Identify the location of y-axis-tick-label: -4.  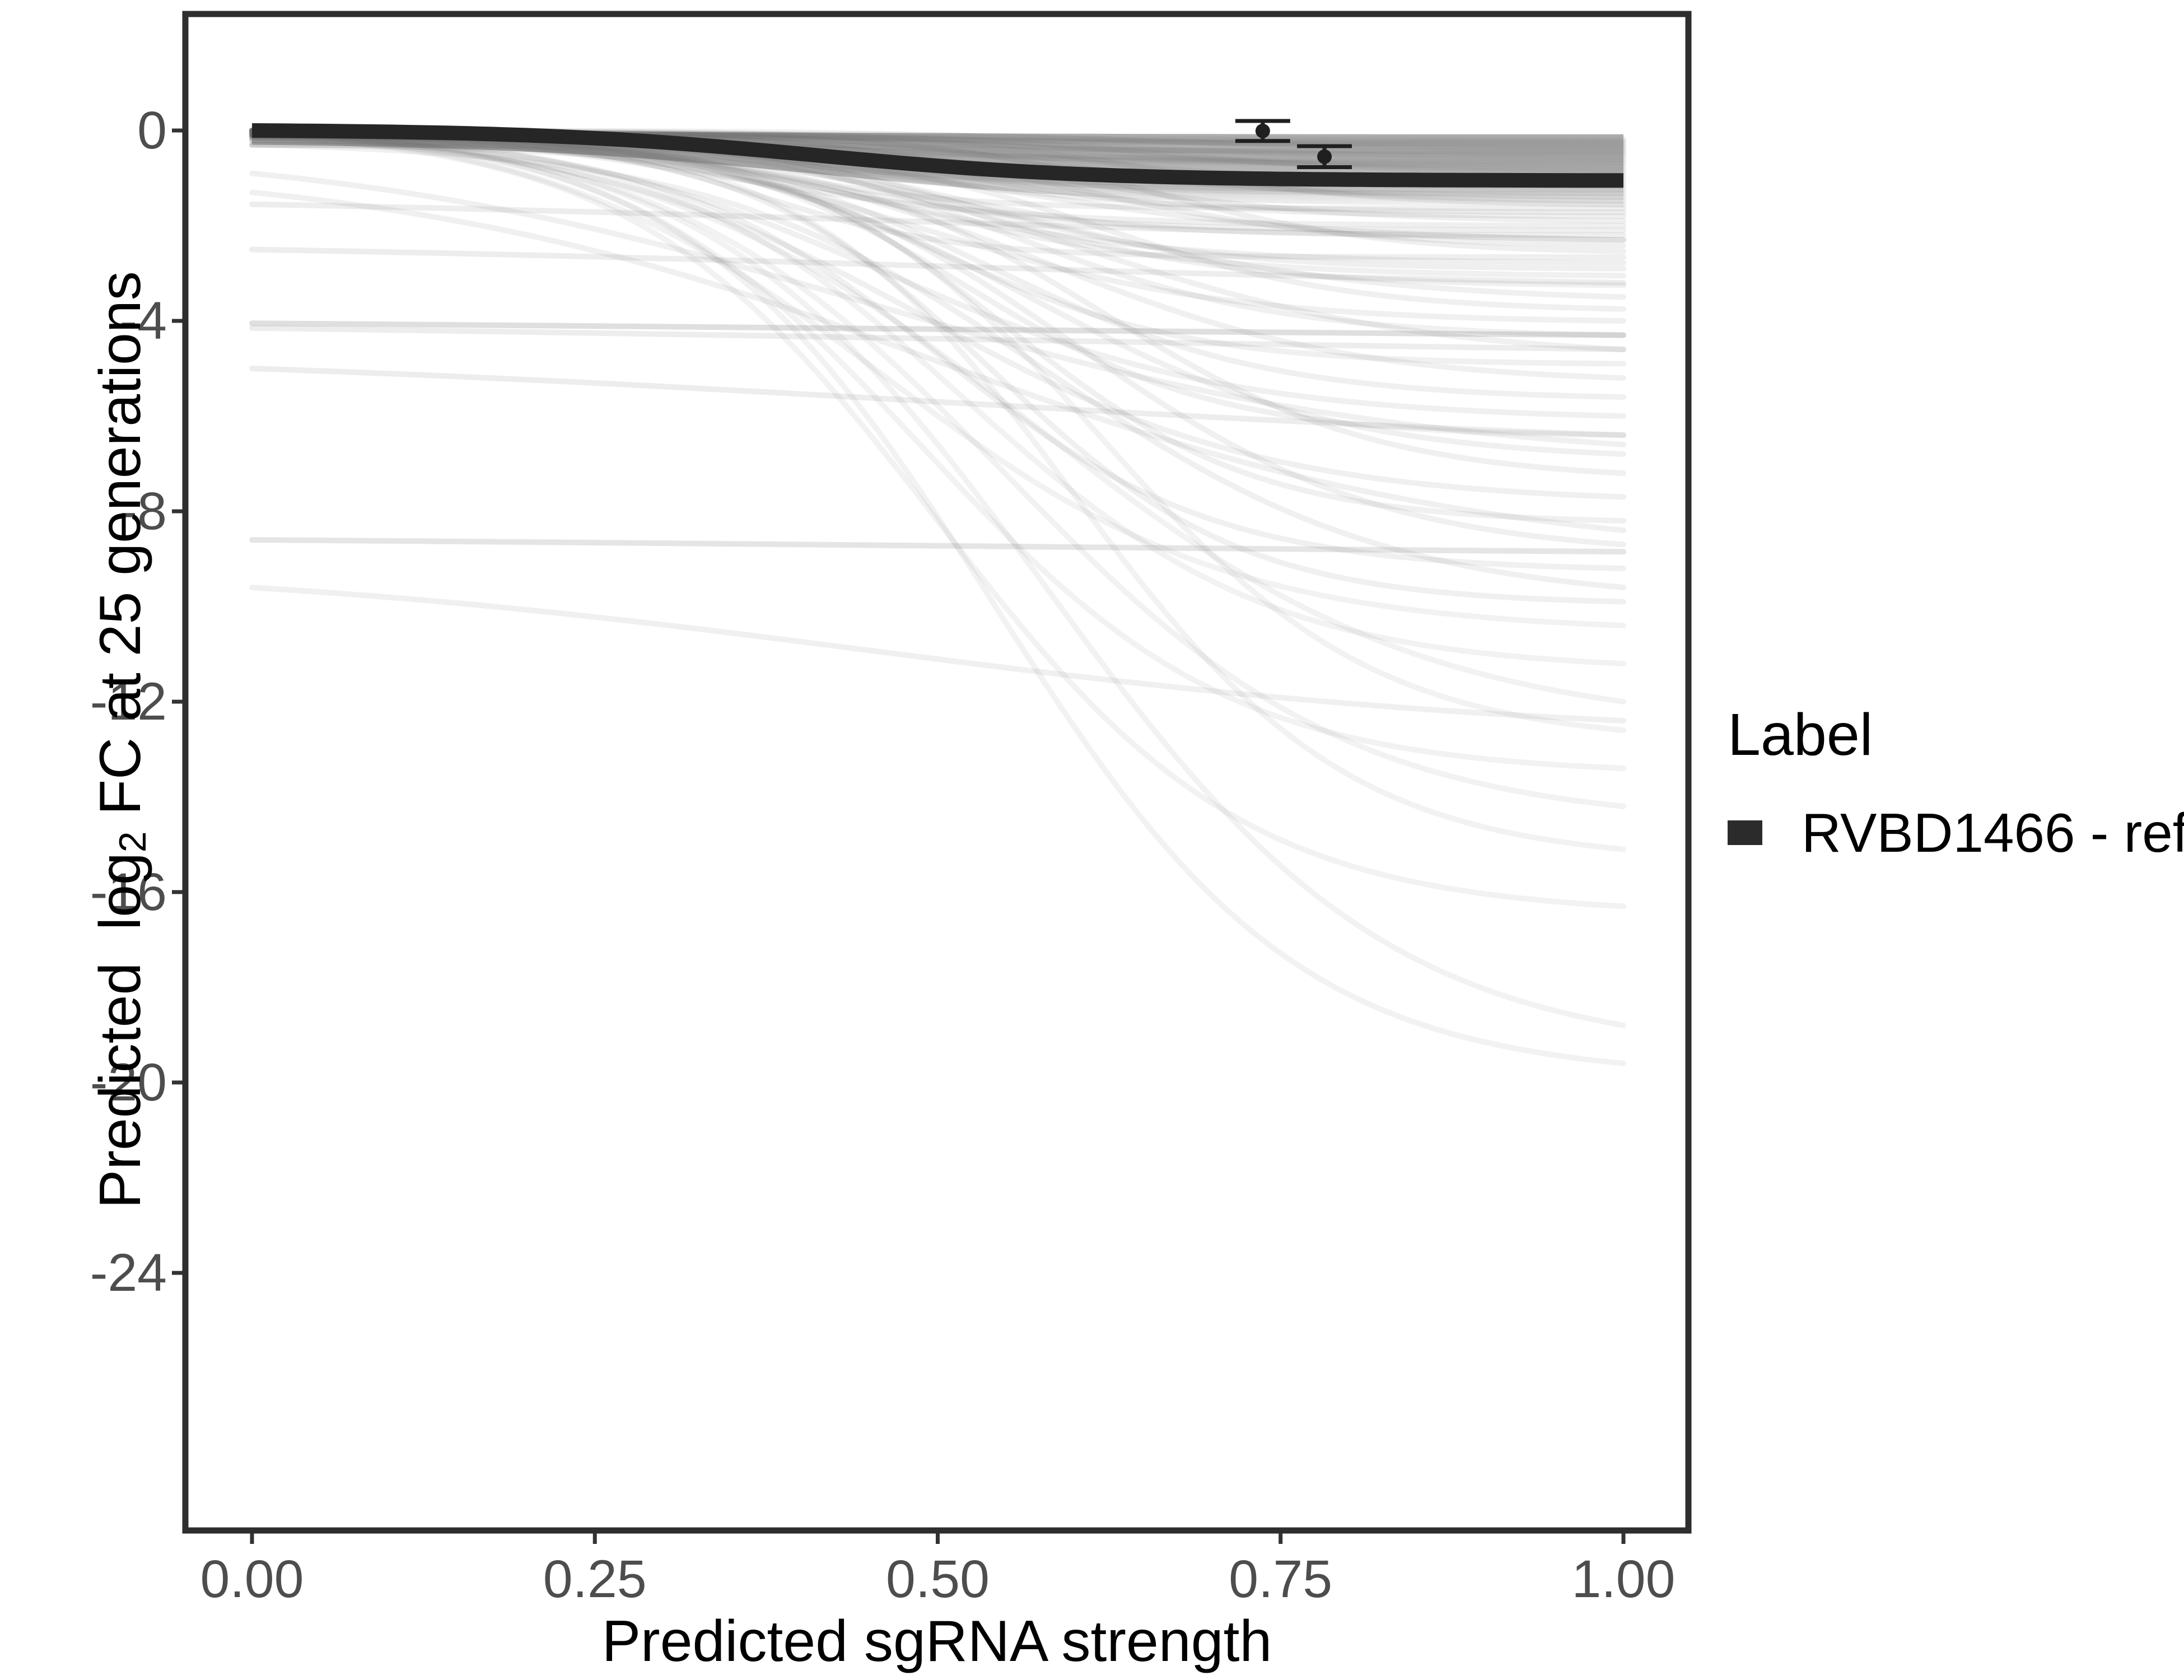
(143, 321).